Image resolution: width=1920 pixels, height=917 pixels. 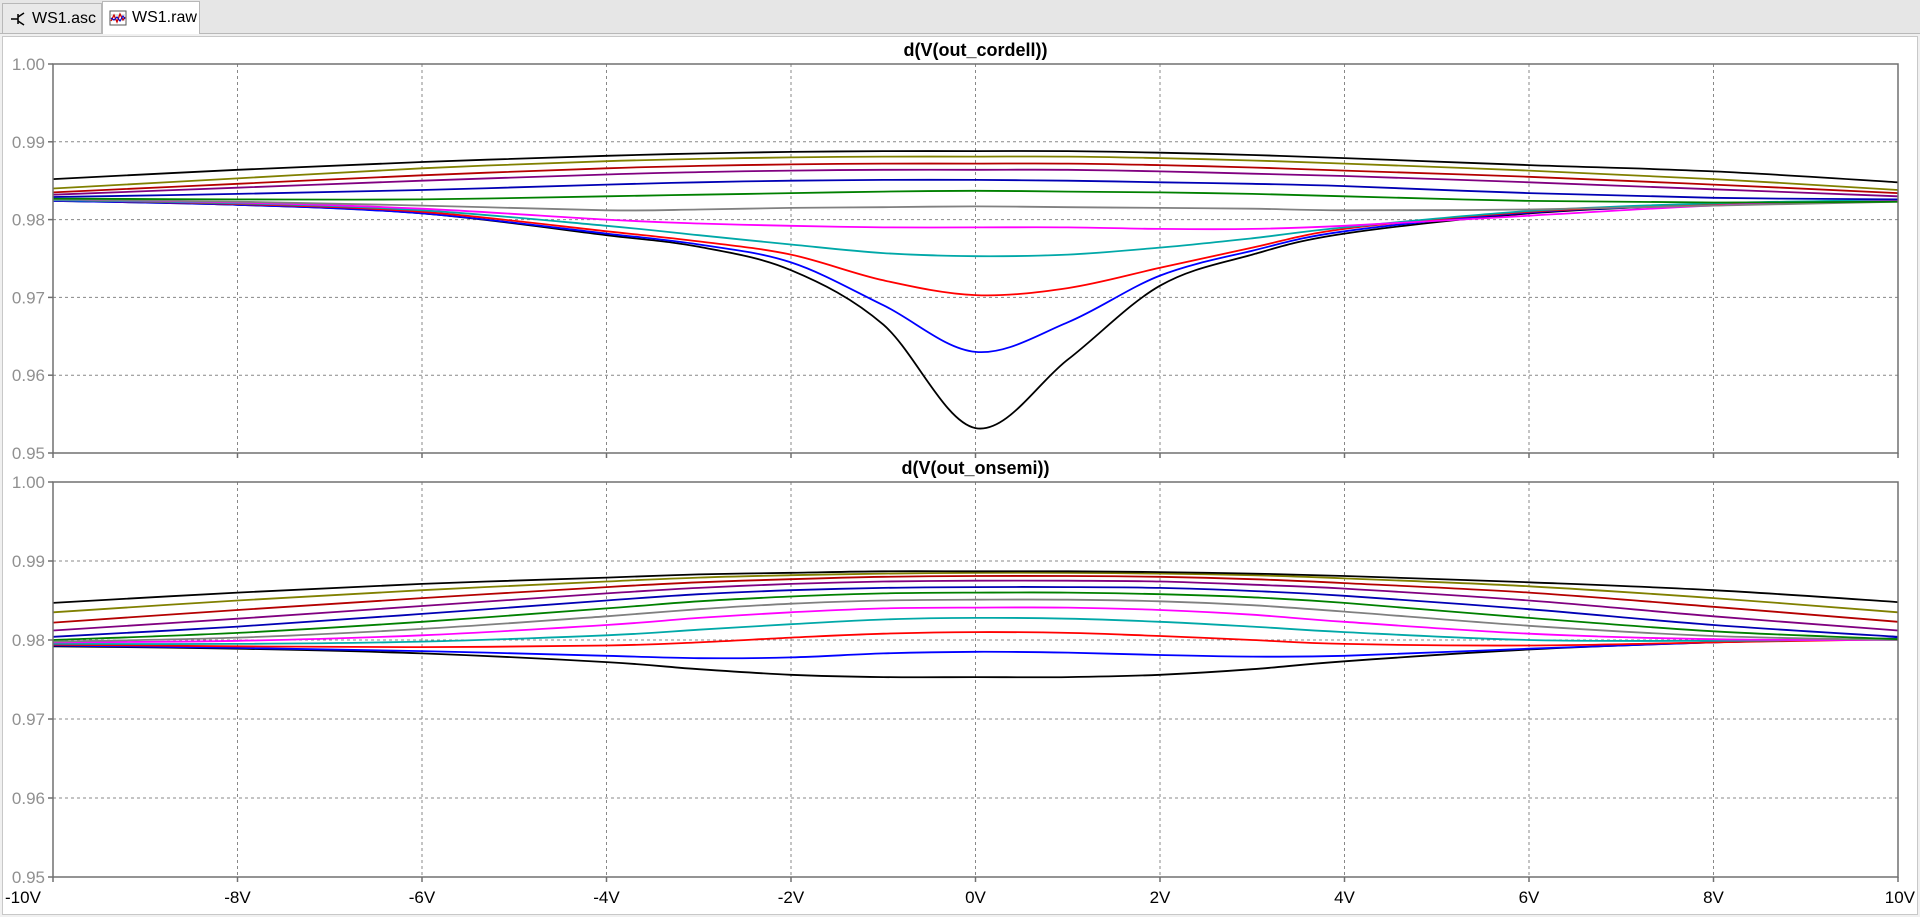 What do you see at coordinates (1529, 897) in the screenshot?
I see `x-tick-label: 6V` at bounding box center [1529, 897].